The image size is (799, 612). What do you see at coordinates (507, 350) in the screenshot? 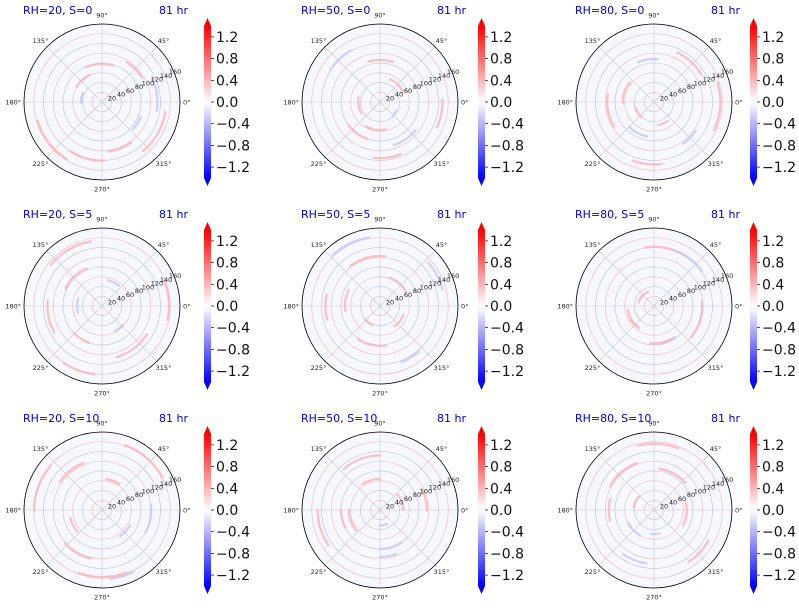
I see `colorbar-tick-label: −0.8` at bounding box center [507, 350].